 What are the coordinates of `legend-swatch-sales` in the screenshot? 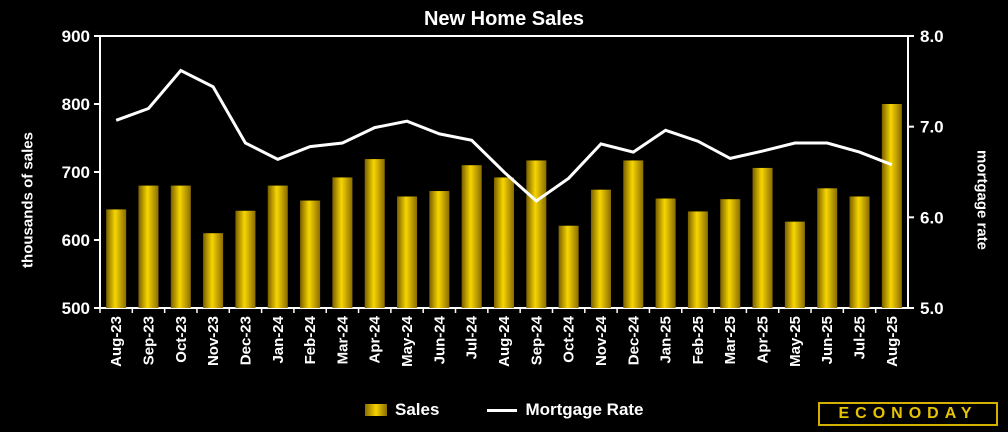 It's located at (376, 410).